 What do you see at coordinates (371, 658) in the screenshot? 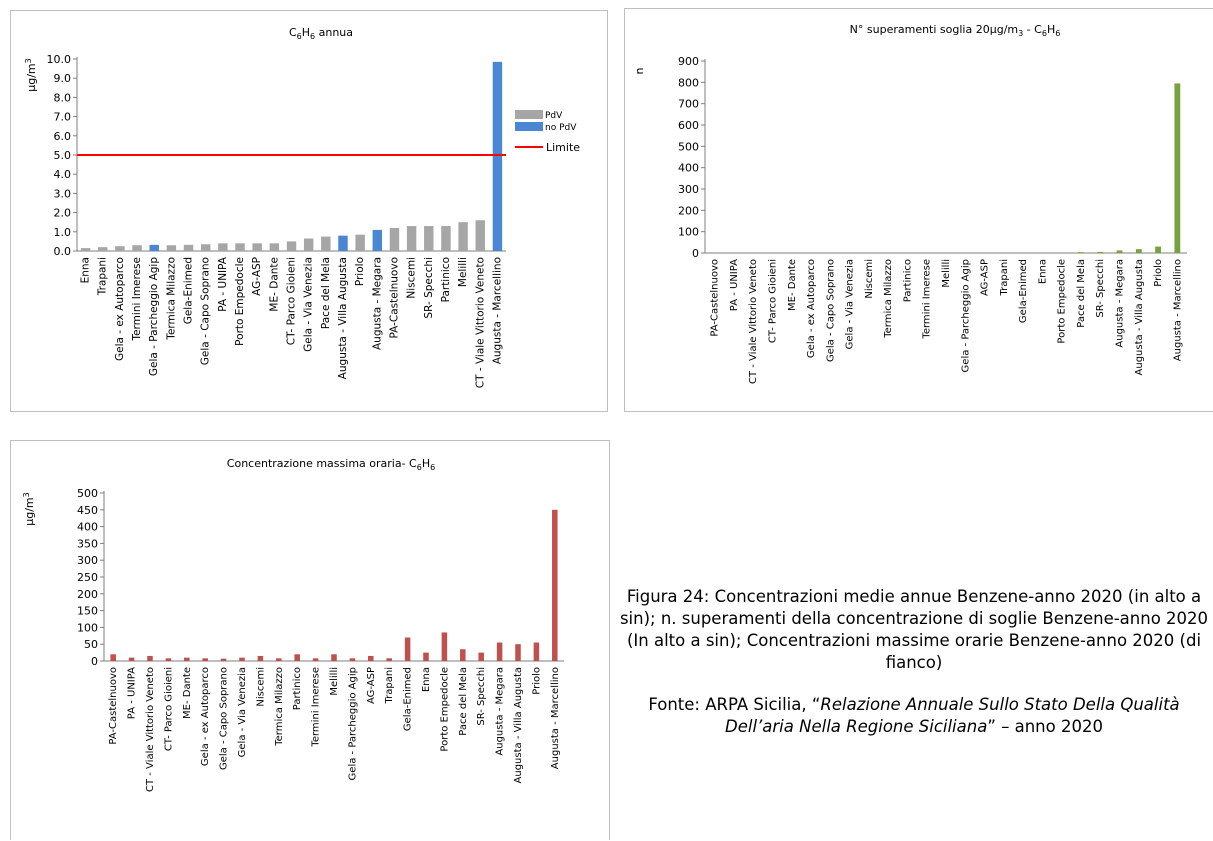
I see `bar-ag-asp` at bounding box center [371, 658].